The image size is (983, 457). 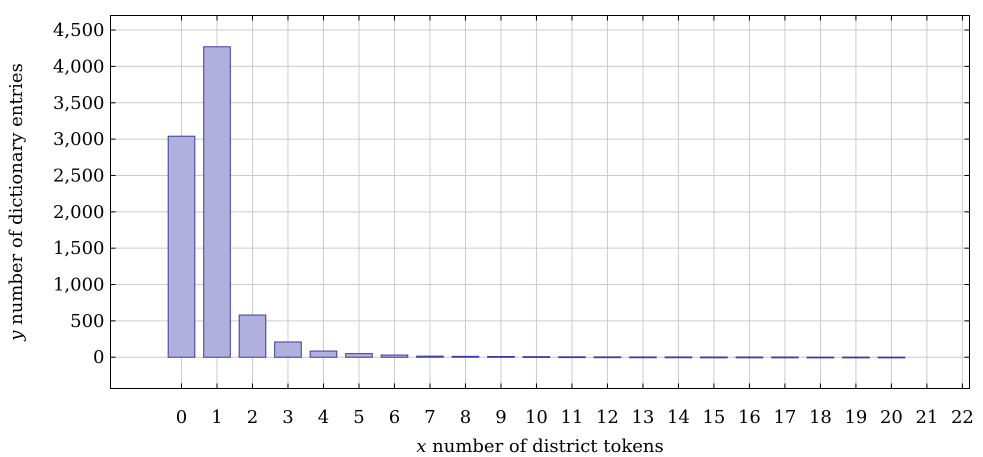 What do you see at coordinates (252, 417) in the screenshot?
I see `x-tick-label: 2` at bounding box center [252, 417].